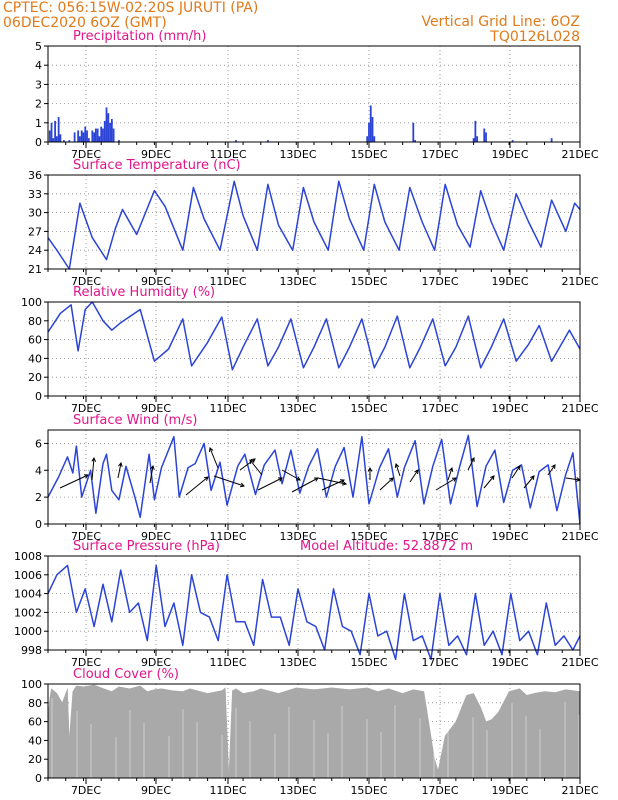  Describe the element at coordinates (146, 546) in the screenshot. I see `pressure-title: Surface Pressure (hPa)` at that location.